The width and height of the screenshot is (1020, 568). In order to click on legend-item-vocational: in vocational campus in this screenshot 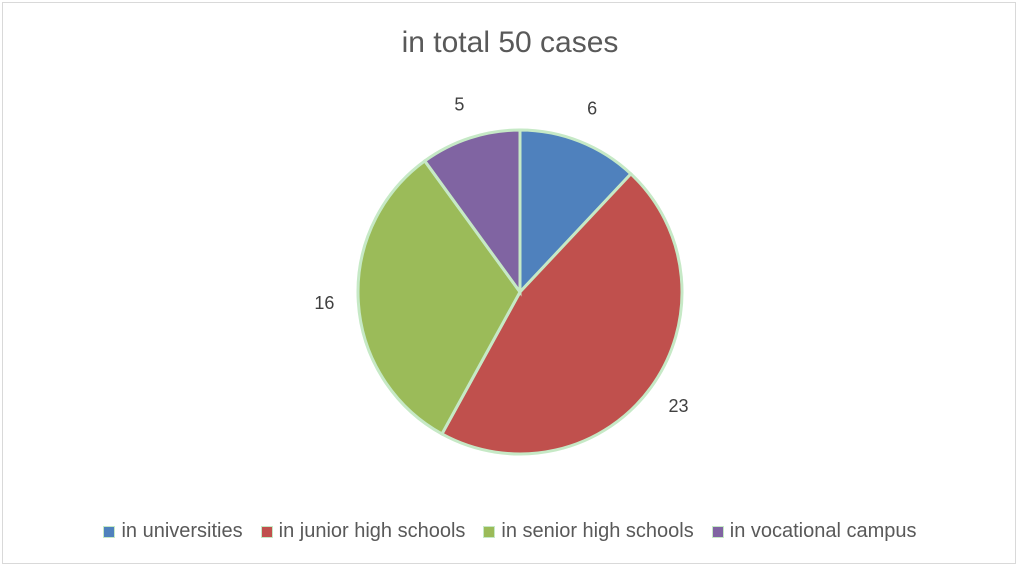, I will do `click(814, 531)`.